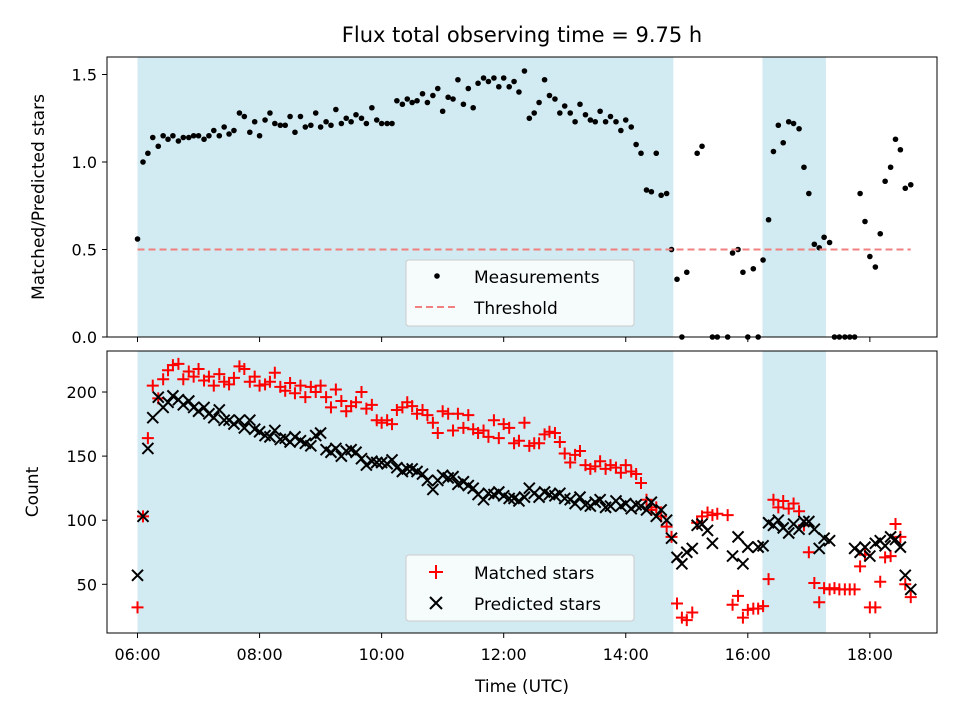 The width and height of the screenshot is (960, 720). What do you see at coordinates (87, 584) in the screenshot?
I see `y-tick-label: 50` at bounding box center [87, 584].